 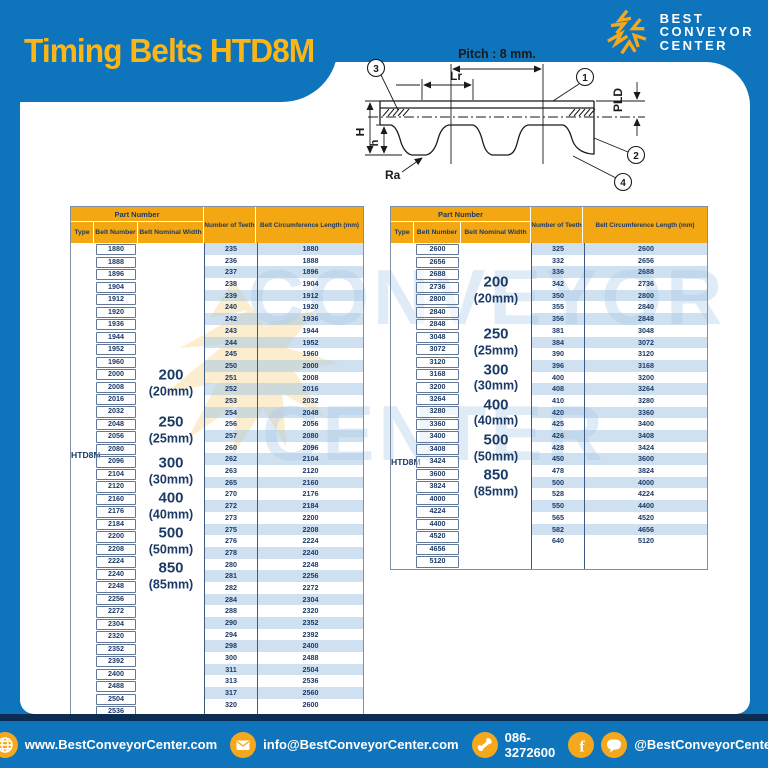 I want to click on belt-length-cell: 3280, so click(x=646, y=400).